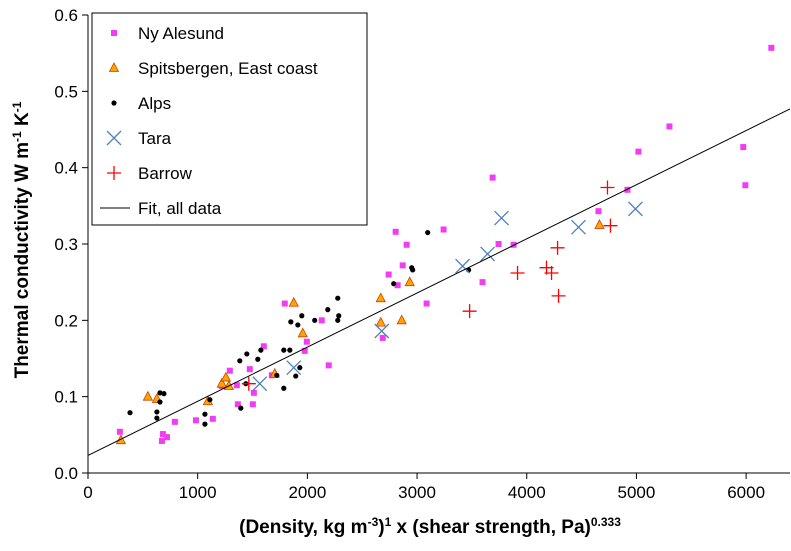 The width and height of the screenshot is (791, 551). Describe the element at coordinates (66, 320) in the screenshot. I see `y-tick-label: 0.2` at that location.